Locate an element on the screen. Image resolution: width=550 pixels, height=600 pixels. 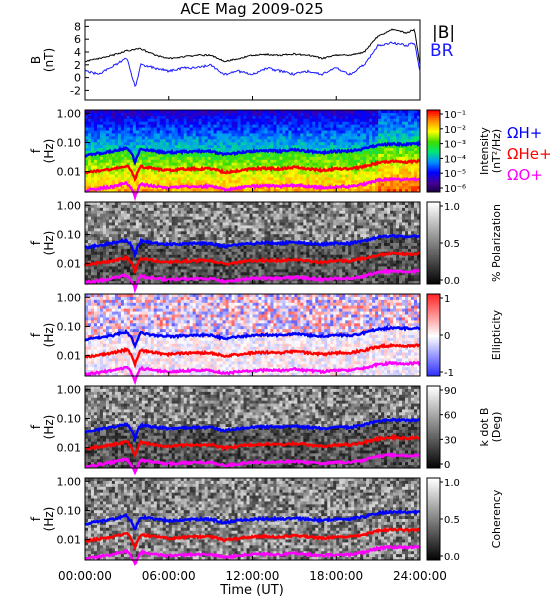
colorbar-tick-label: 10⁻² is located at coordinates (455, 130).